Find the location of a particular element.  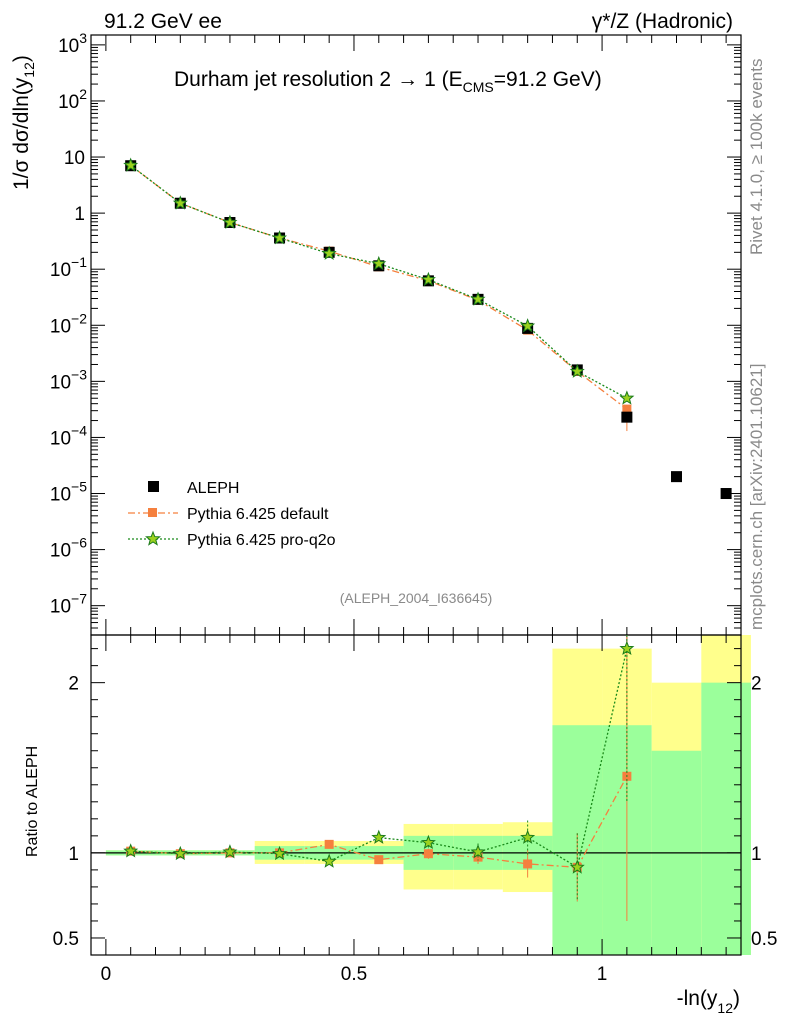

legend-proq2o-marker is located at coordinates (153, 538).